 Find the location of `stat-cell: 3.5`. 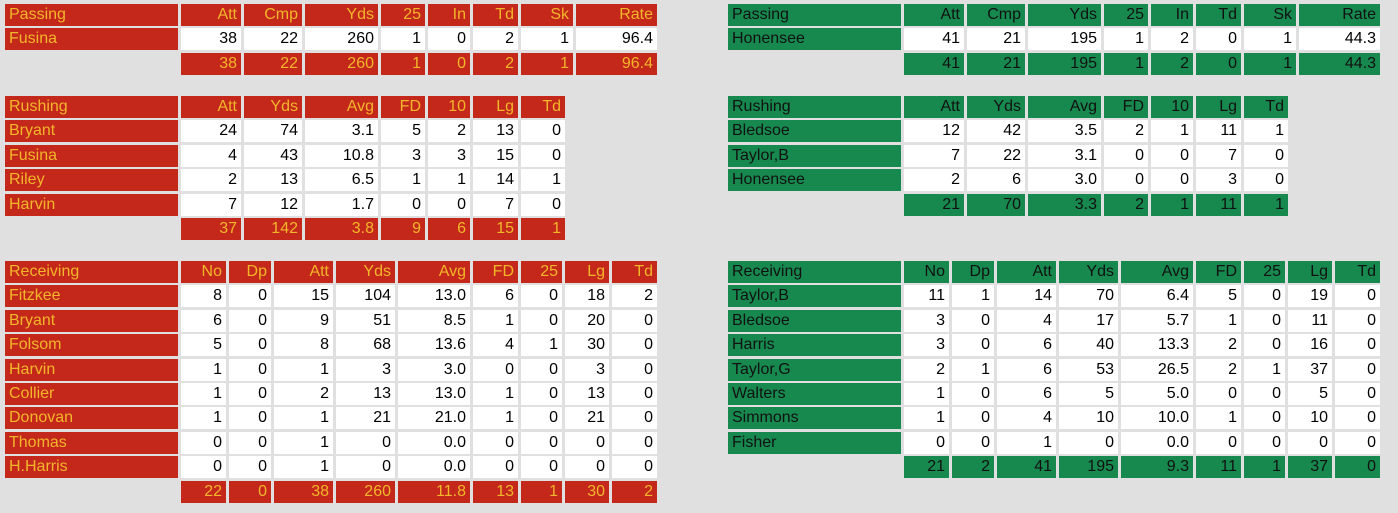

stat-cell: 3.5 is located at coordinates (1064, 131).